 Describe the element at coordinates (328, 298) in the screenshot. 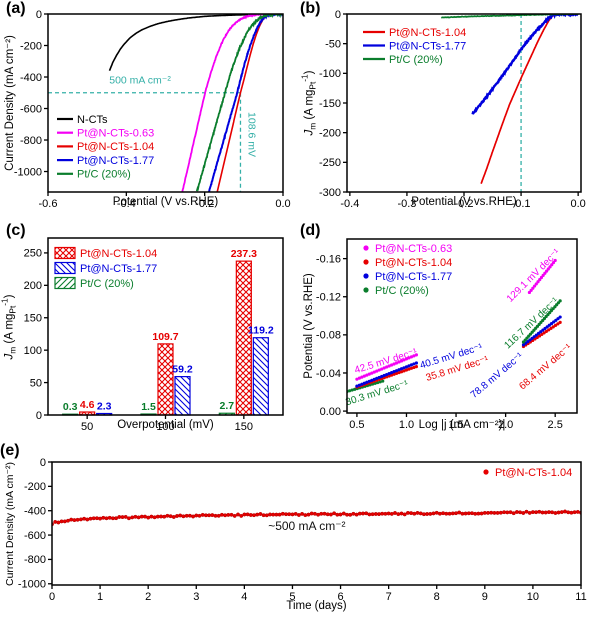

I see `svg-text: -0.12` at that location.